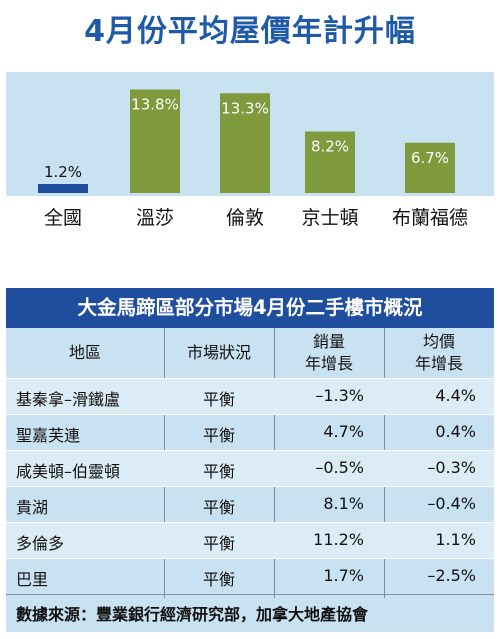 The height and width of the screenshot is (639, 500). Describe the element at coordinates (155, 218) in the screenshot. I see `category-label-2: 溫莎` at that location.